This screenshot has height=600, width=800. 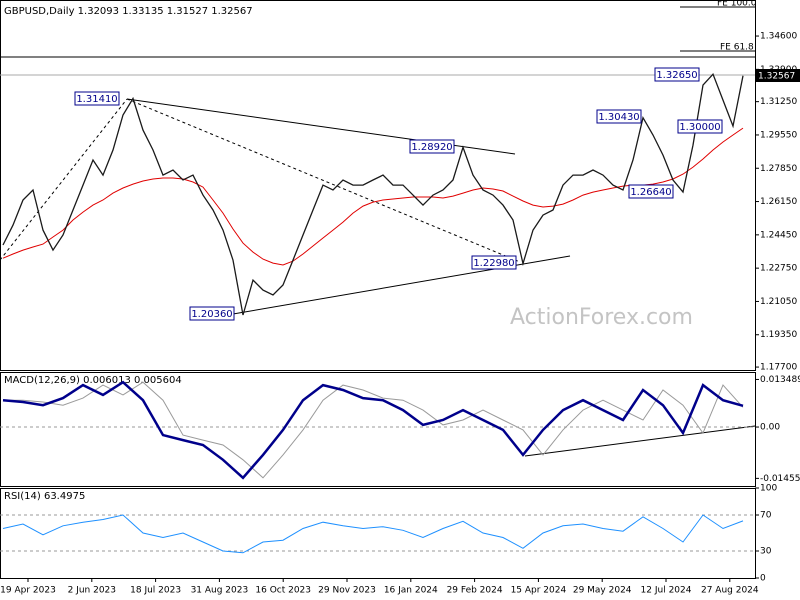 I want to click on x-tick-label: 19 Apr 2023, so click(x=28, y=591).